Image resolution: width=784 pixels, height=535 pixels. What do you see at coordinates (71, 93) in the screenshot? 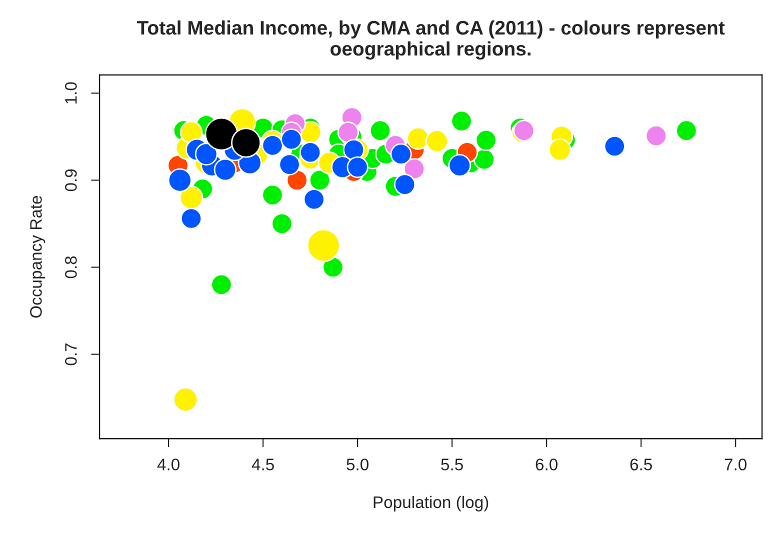
I see `y-tick-label: 1.0` at bounding box center [71, 93].